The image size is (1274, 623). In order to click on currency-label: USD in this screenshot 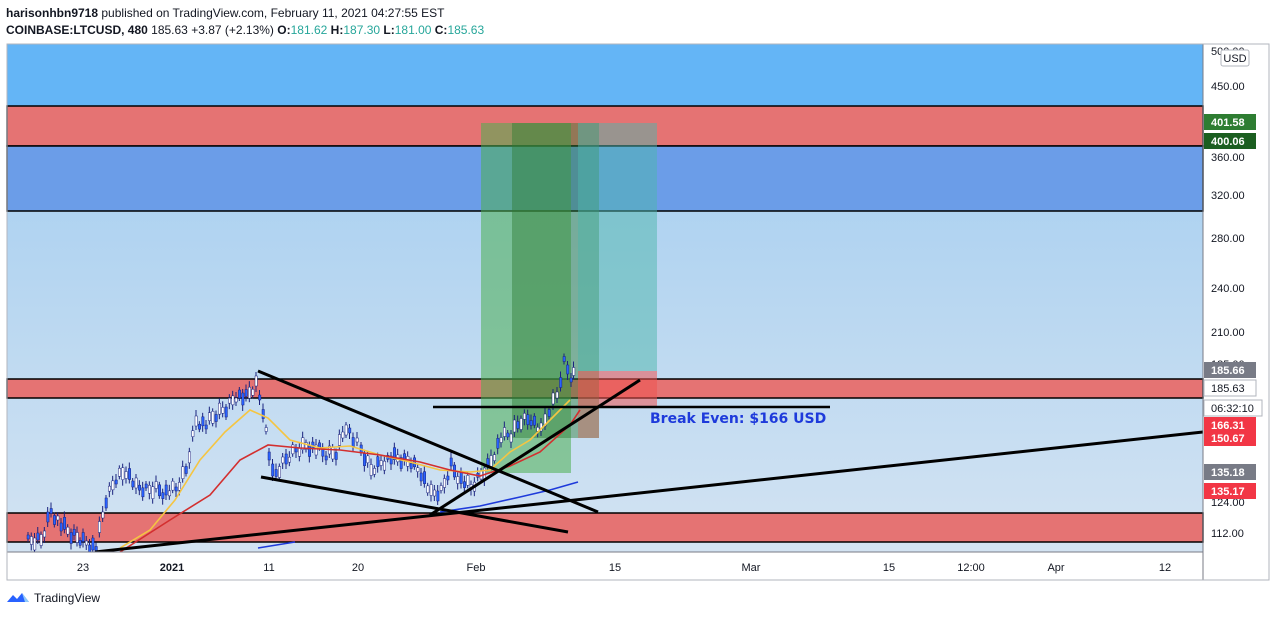, I will do `click(1234, 59)`.